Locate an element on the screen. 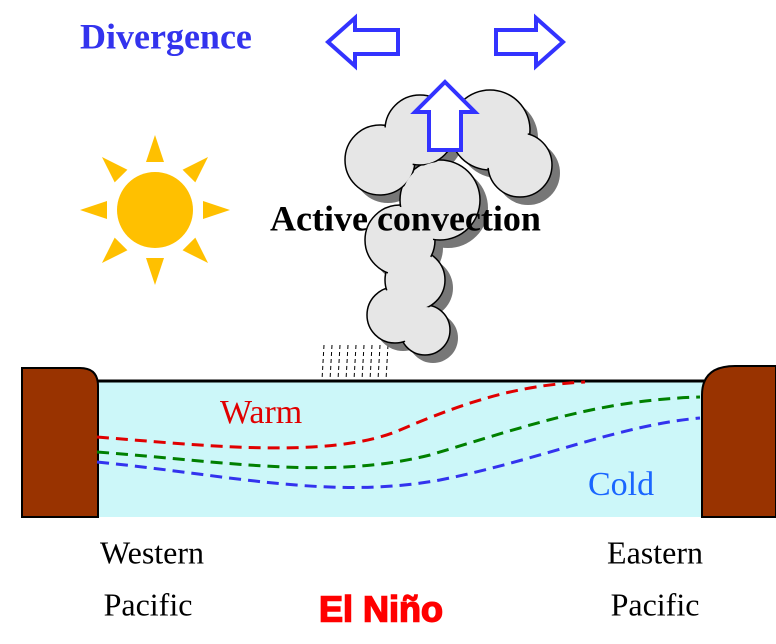 The width and height of the screenshot is (776, 644). west-label: Pacific is located at coordinates (148, 604).